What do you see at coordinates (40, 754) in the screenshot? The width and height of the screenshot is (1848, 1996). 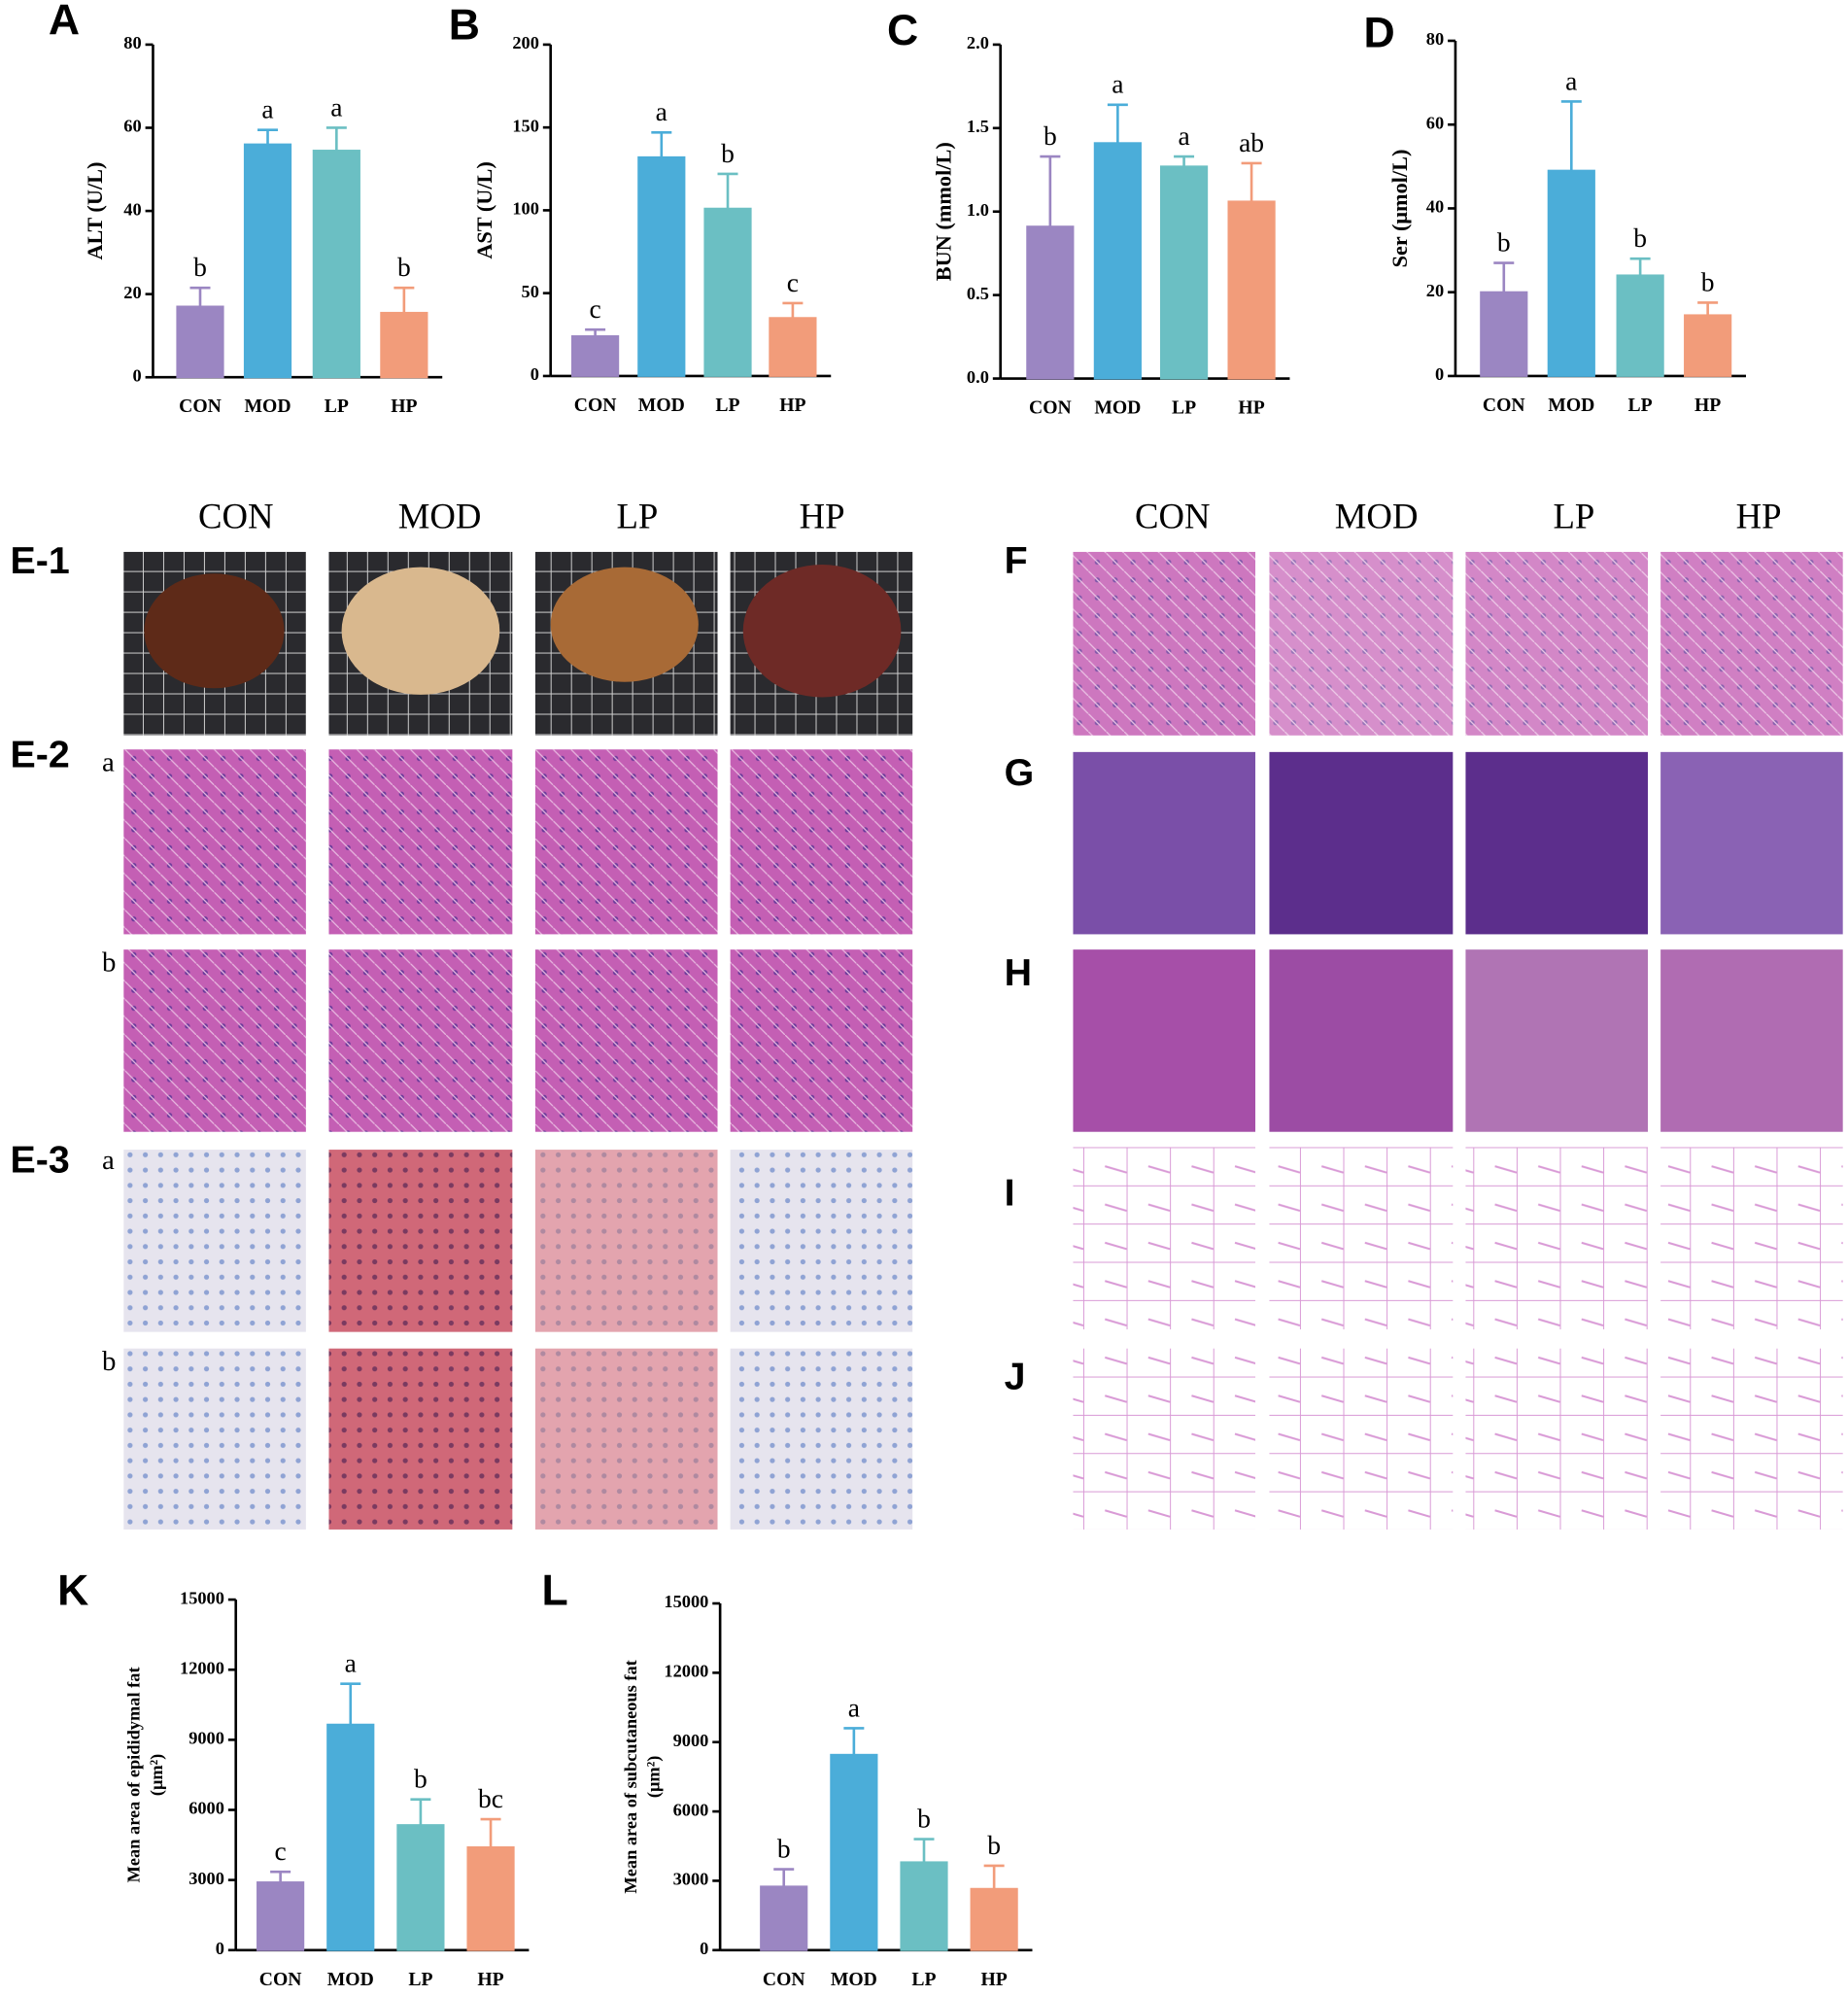 I see `row-label: E-2` at bounding box center [40, 754].